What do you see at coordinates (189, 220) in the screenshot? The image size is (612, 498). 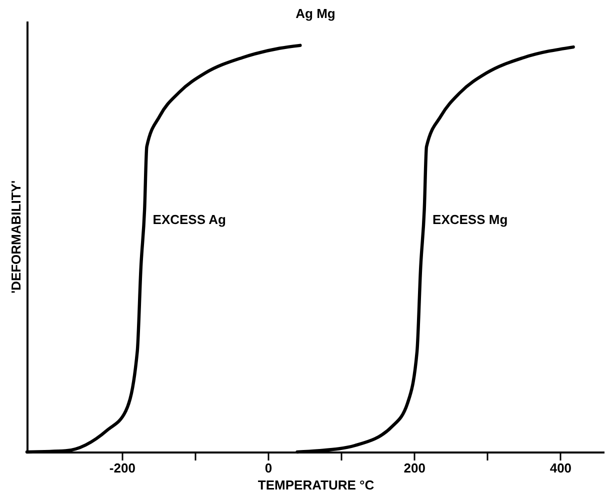 I see `annotation: EXCESS Ag` at bounding box center [189, 220].